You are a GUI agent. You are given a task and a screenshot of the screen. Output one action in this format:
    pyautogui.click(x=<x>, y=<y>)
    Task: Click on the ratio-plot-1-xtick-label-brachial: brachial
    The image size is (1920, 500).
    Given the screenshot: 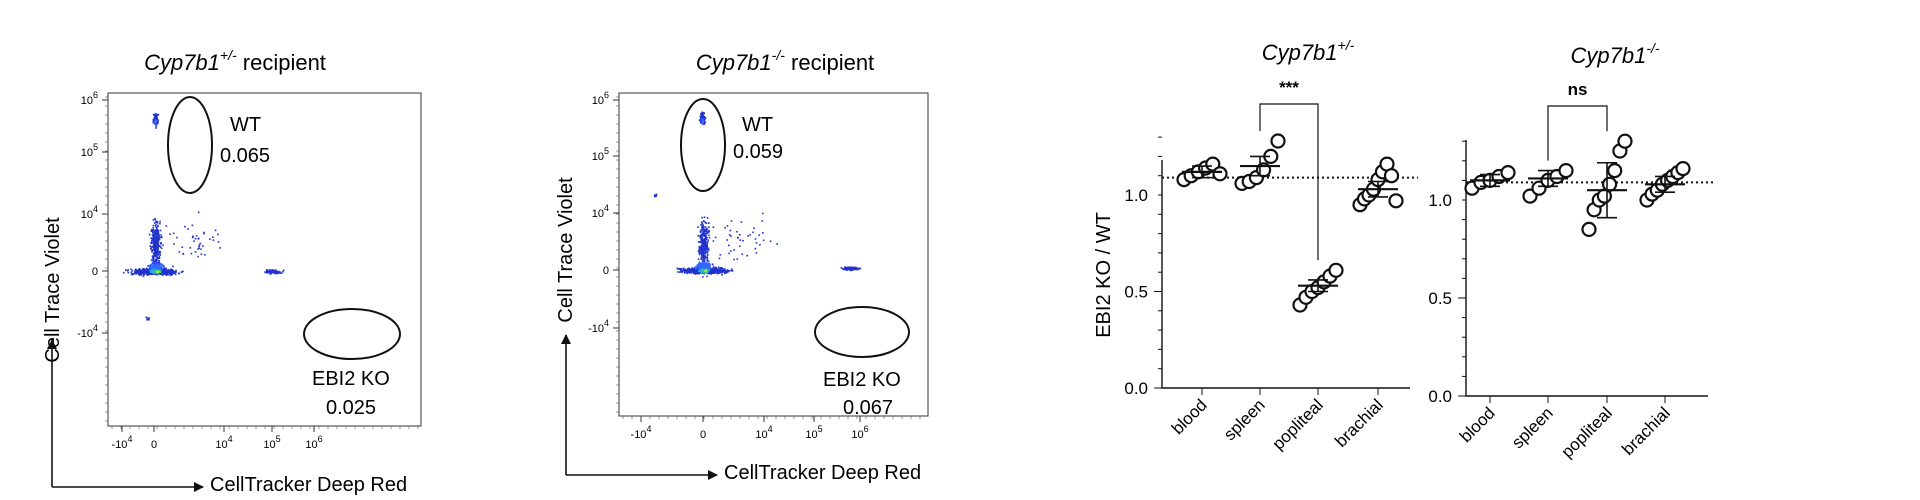 What is the action you would take?
    pyautogui.click(x=1359, y=423)
    